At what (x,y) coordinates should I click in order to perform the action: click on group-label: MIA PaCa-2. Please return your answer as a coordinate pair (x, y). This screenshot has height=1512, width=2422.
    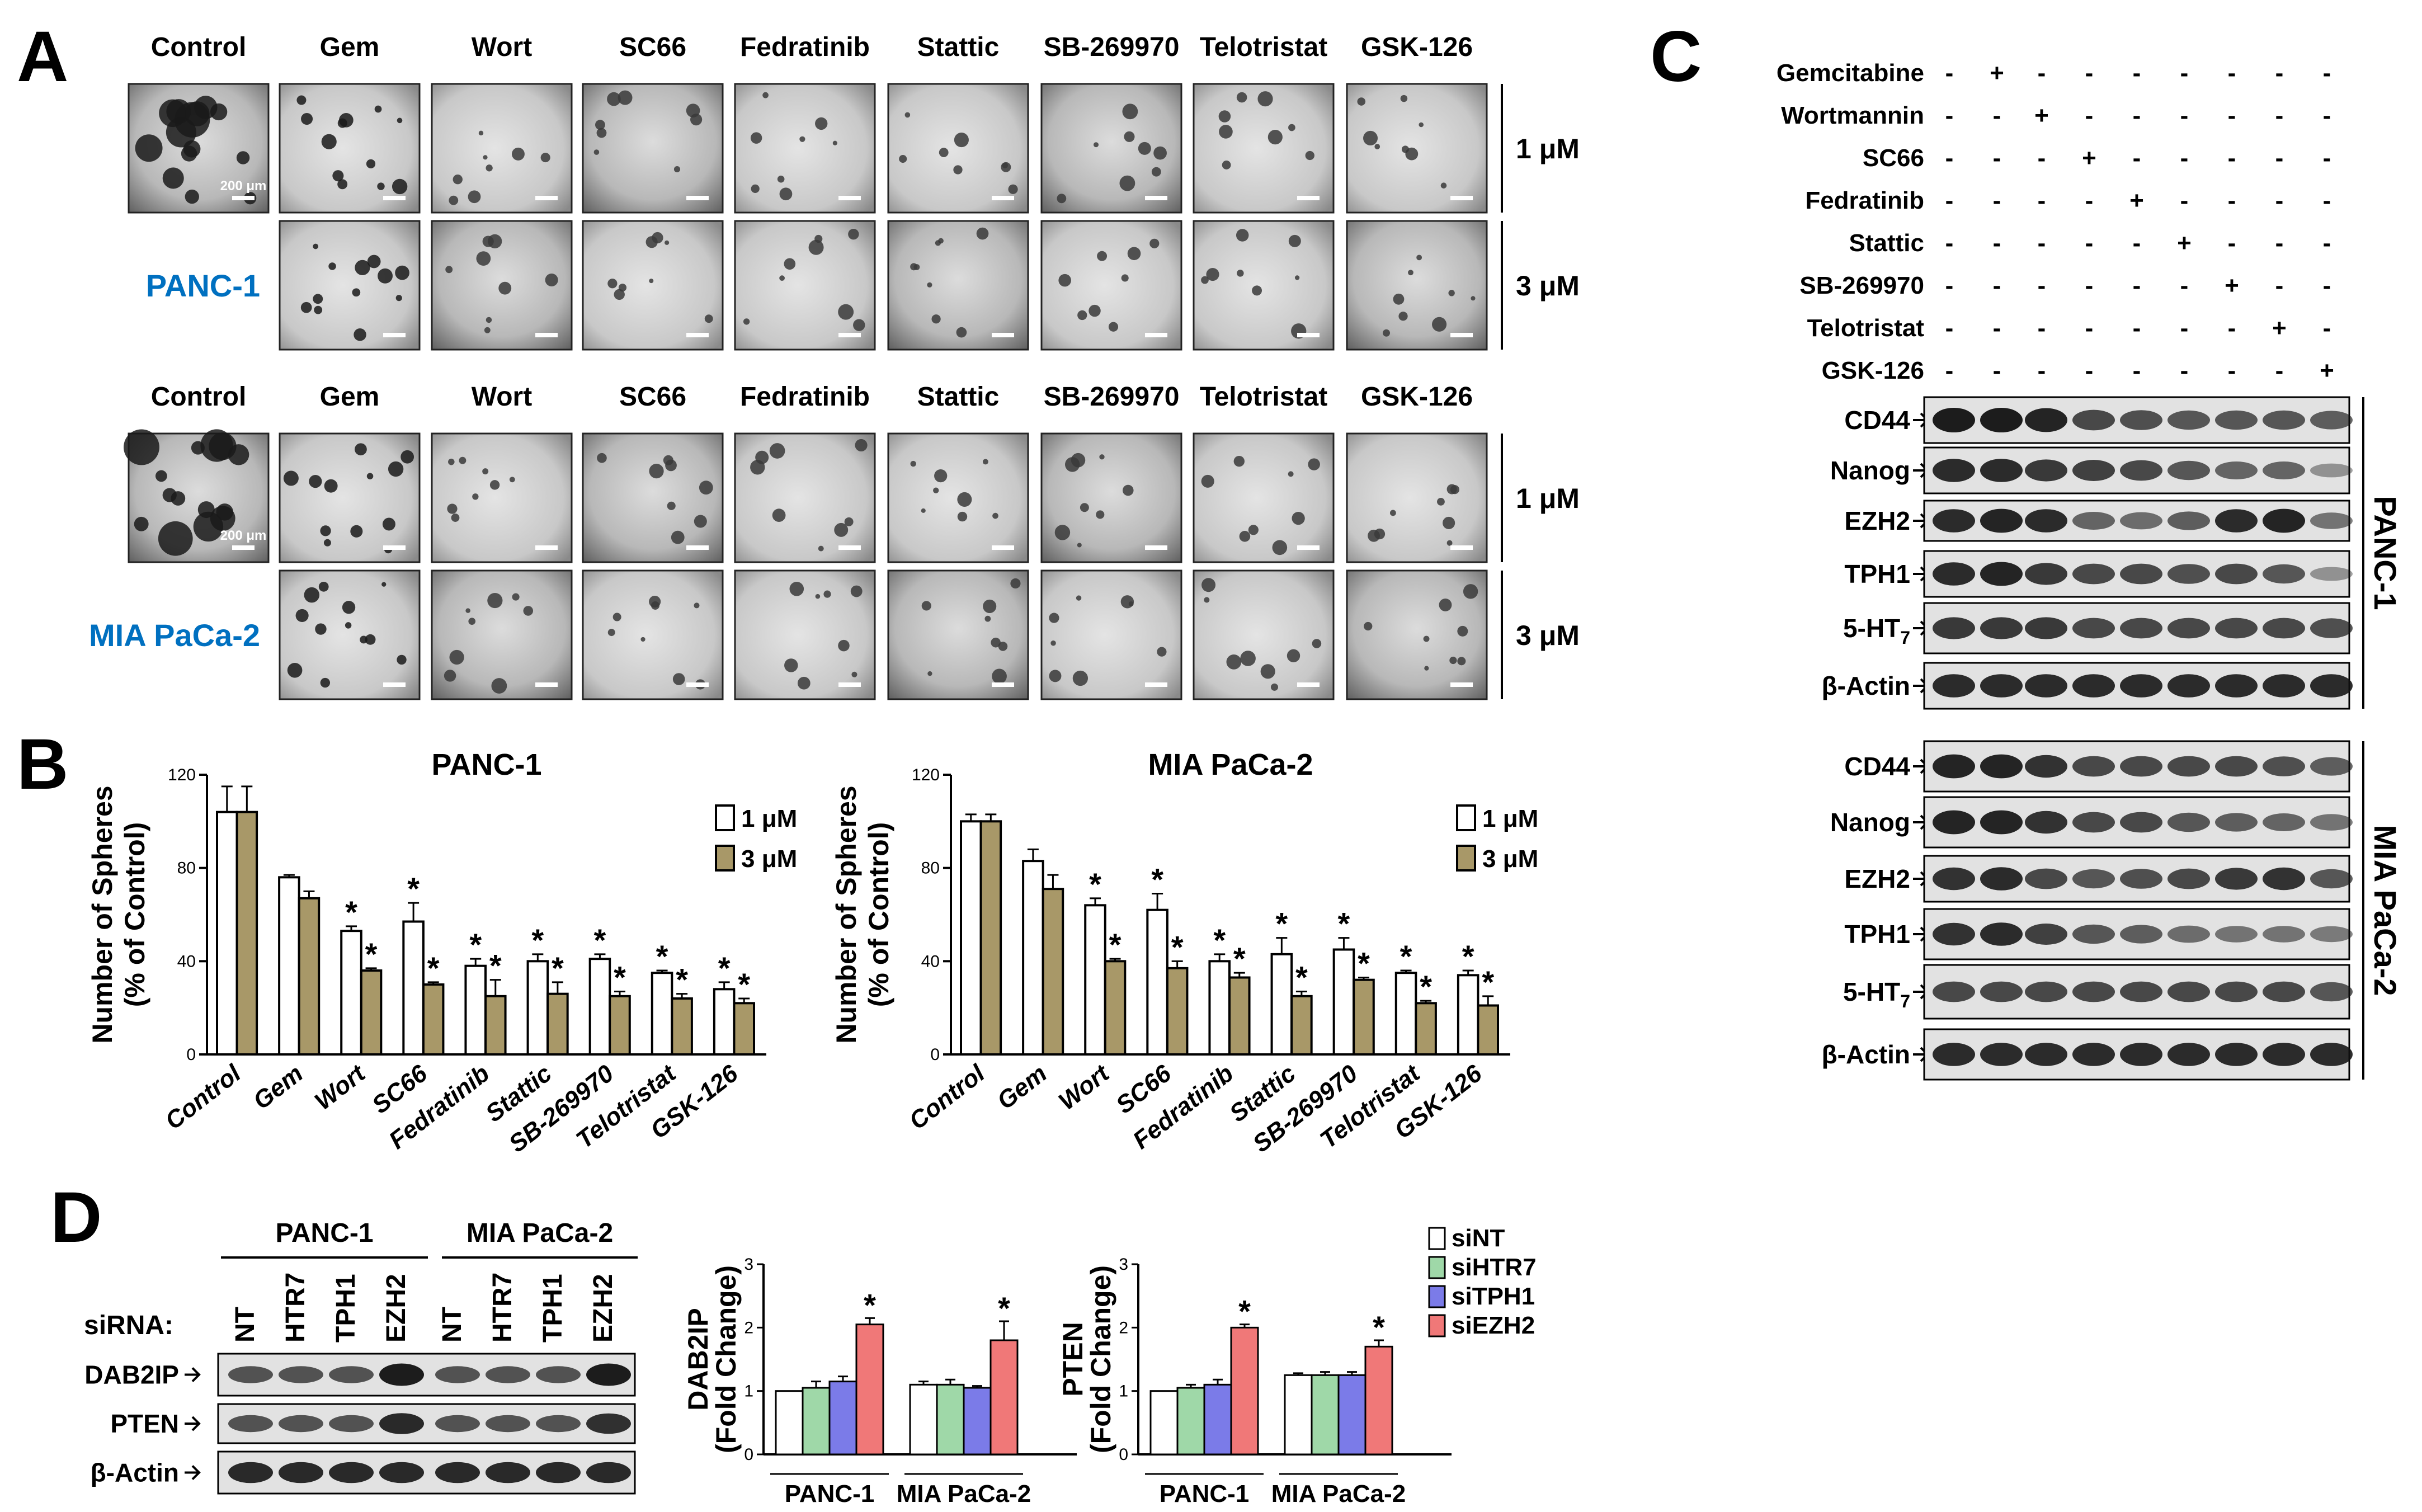
    Looking at the image, I should click on (2385, 911).